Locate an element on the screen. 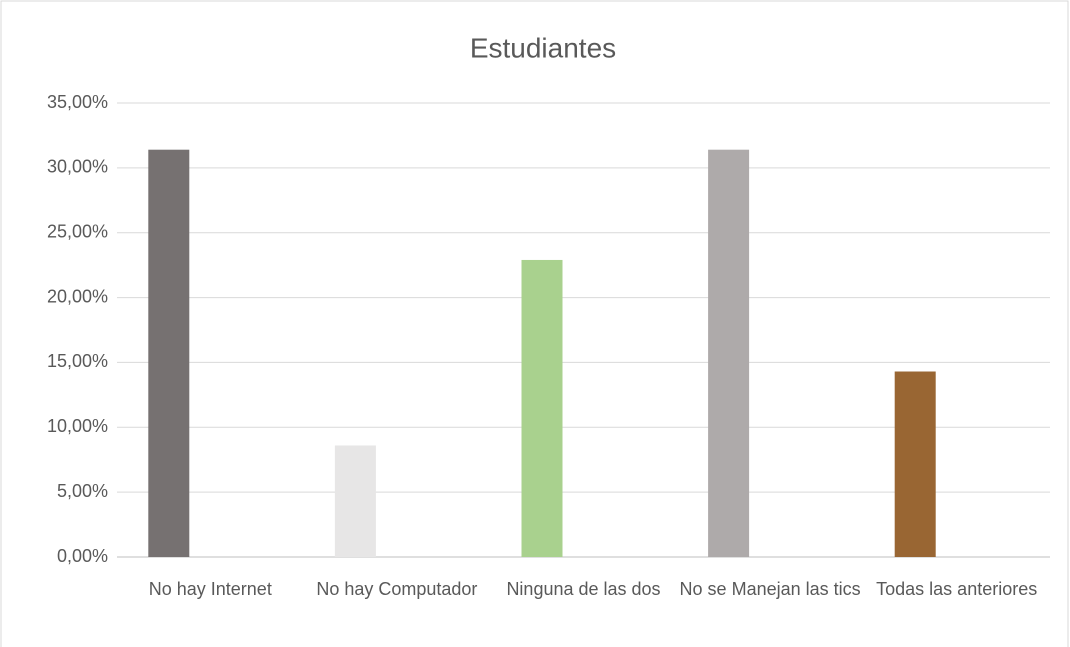  x-tick-label: No hay Computador is located at coordinates (396, 589).